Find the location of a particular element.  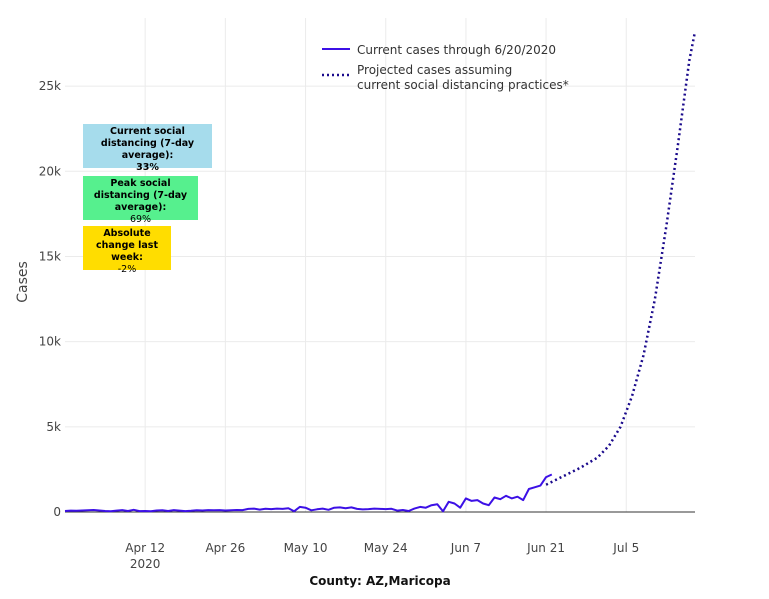

annotation-current-value: 33% is located at coordinates (147, 167).